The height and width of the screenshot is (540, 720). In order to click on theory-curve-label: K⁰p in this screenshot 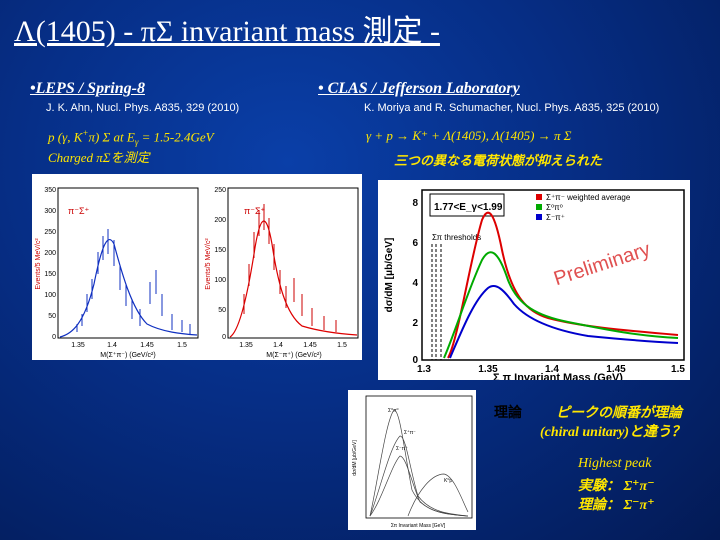, I will do `click(448, 481)`.